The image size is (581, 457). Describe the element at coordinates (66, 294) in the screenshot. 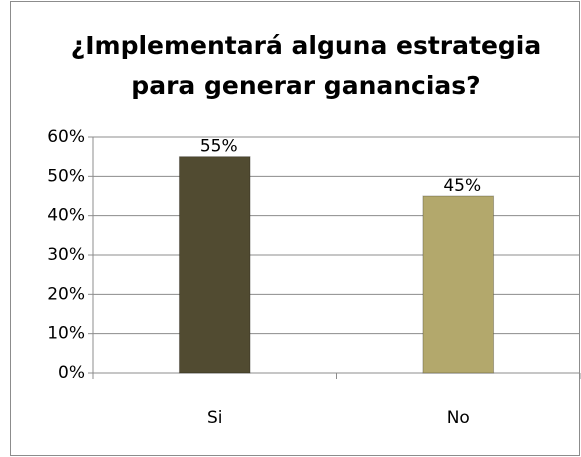

I see `y-tick-label: 20%` at that location.